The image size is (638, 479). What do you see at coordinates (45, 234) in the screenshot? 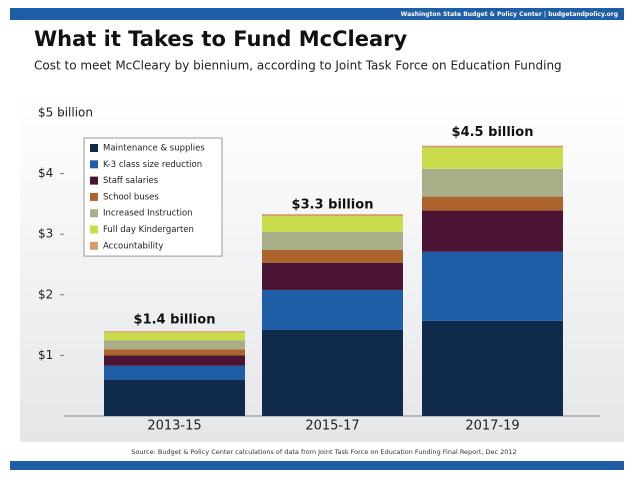
I see `y-tick-label: $3` at bounding box center [45, 234].